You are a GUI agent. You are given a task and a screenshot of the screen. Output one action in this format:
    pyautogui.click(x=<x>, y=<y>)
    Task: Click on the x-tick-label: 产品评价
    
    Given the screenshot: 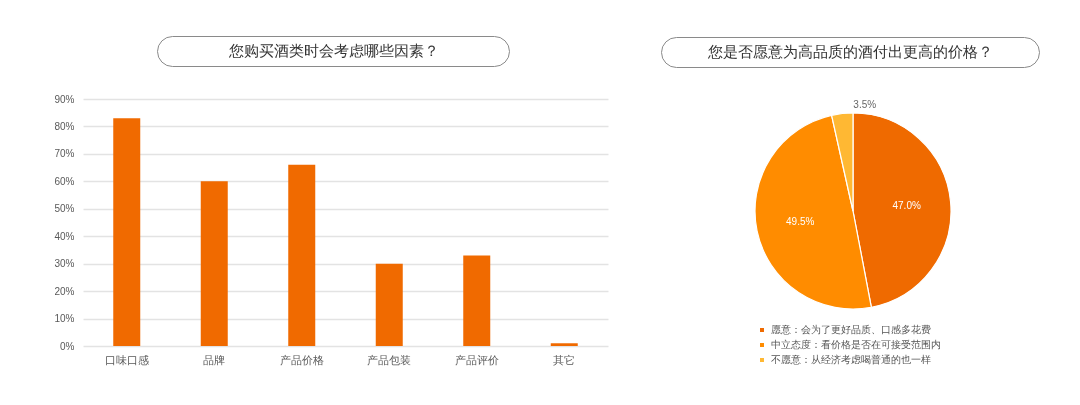 What is the action you would take?
    pyautogui.click(x=476, y=359)
    